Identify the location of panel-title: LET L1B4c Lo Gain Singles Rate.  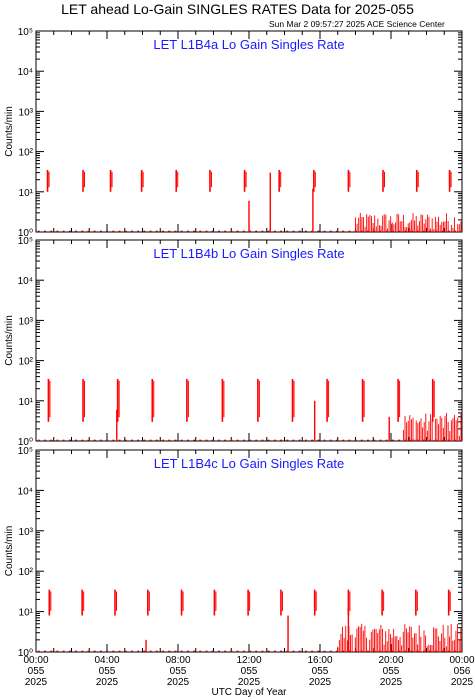
(249, 463).